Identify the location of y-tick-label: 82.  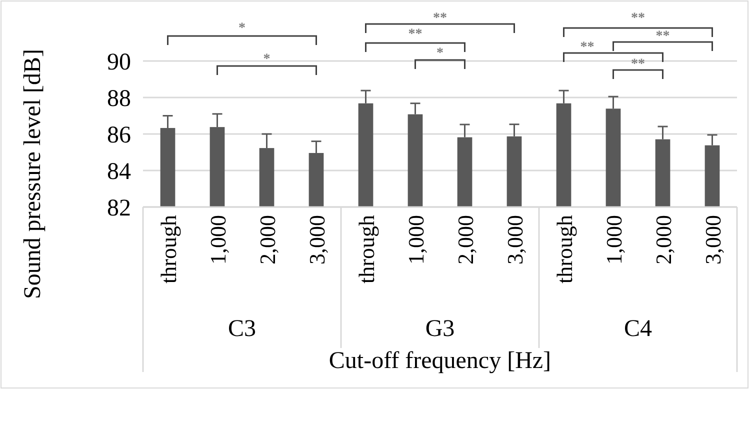
(119, 208).